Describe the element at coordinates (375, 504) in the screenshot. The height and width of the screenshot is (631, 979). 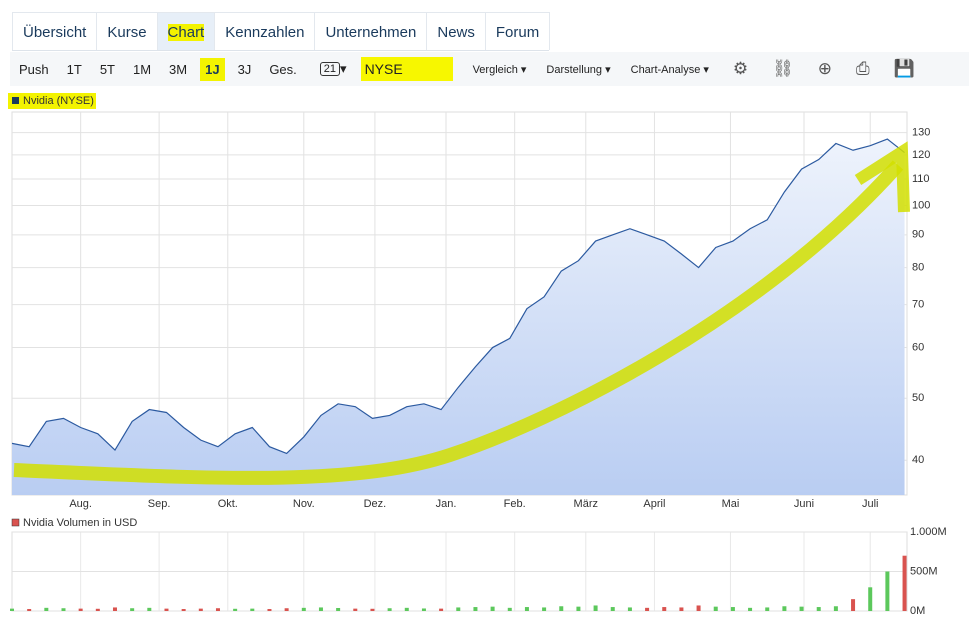
I see `x-tick-label: Dez.` at that location.